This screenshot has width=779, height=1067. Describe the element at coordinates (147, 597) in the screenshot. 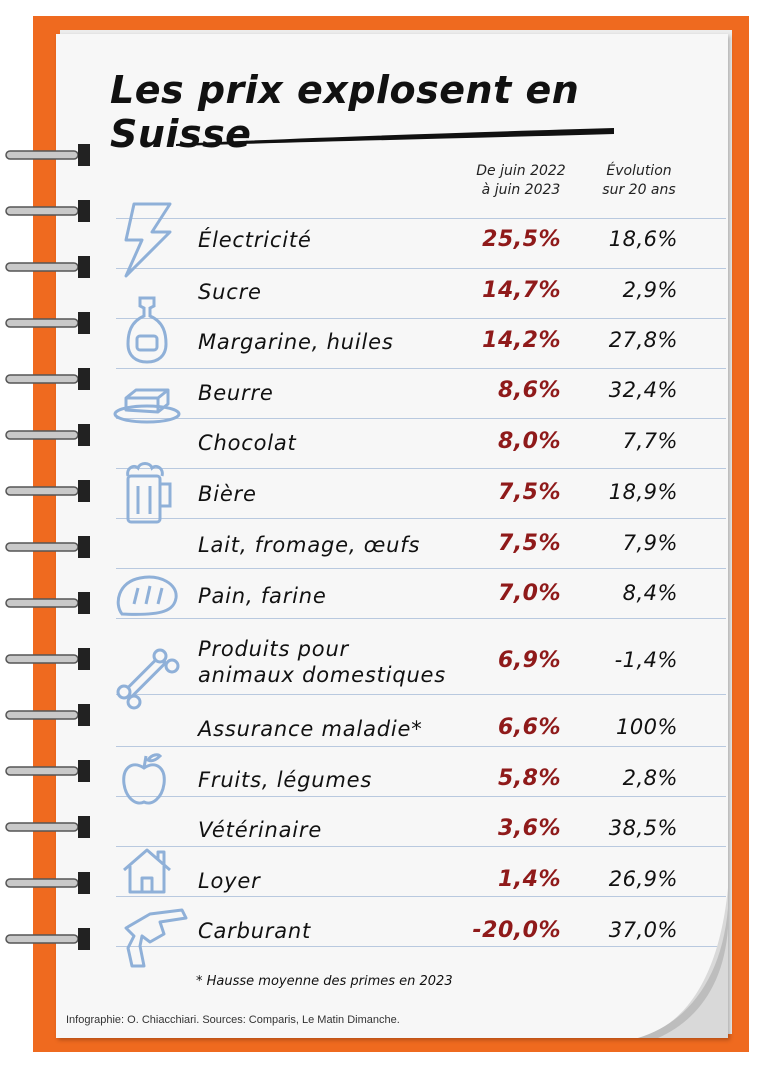

I see `bread-icon` at that location.